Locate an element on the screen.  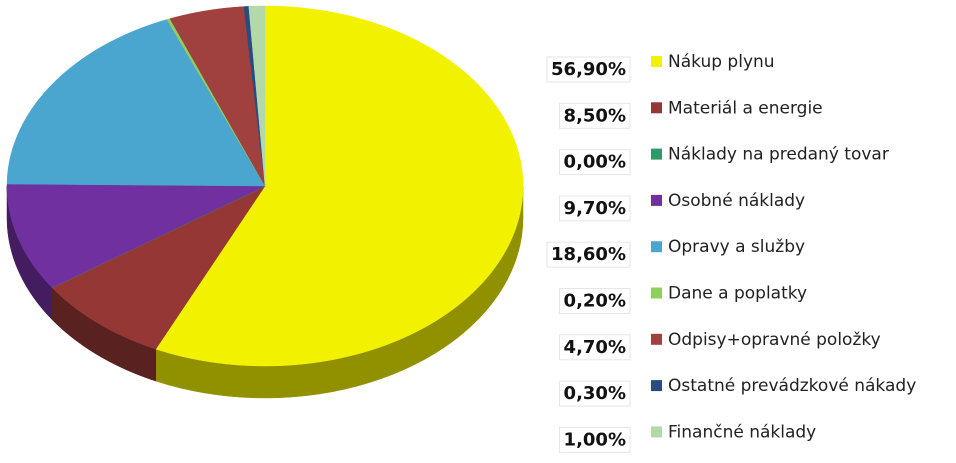
legend-label: Nákup plynu is located at coordinates (721, 62).